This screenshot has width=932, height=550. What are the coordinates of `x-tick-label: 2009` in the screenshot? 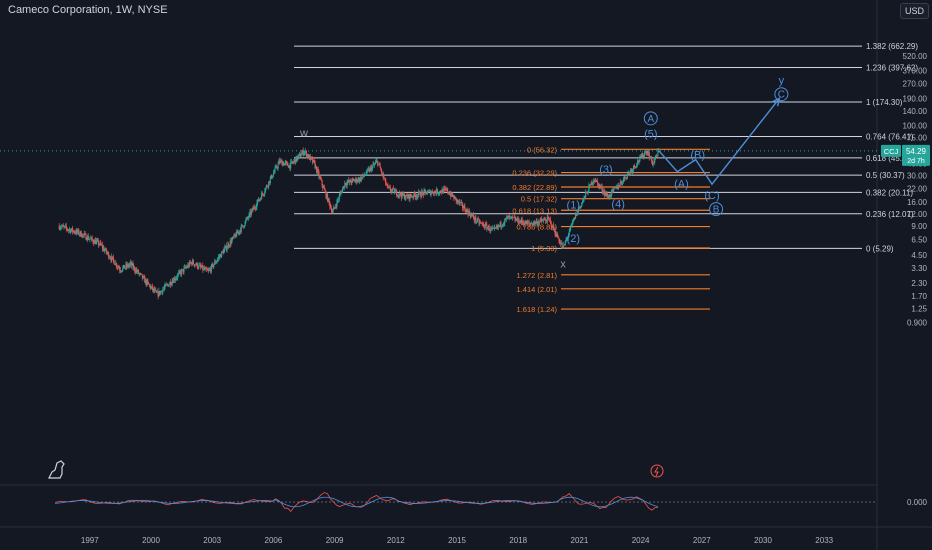 It's located at (335, 540).